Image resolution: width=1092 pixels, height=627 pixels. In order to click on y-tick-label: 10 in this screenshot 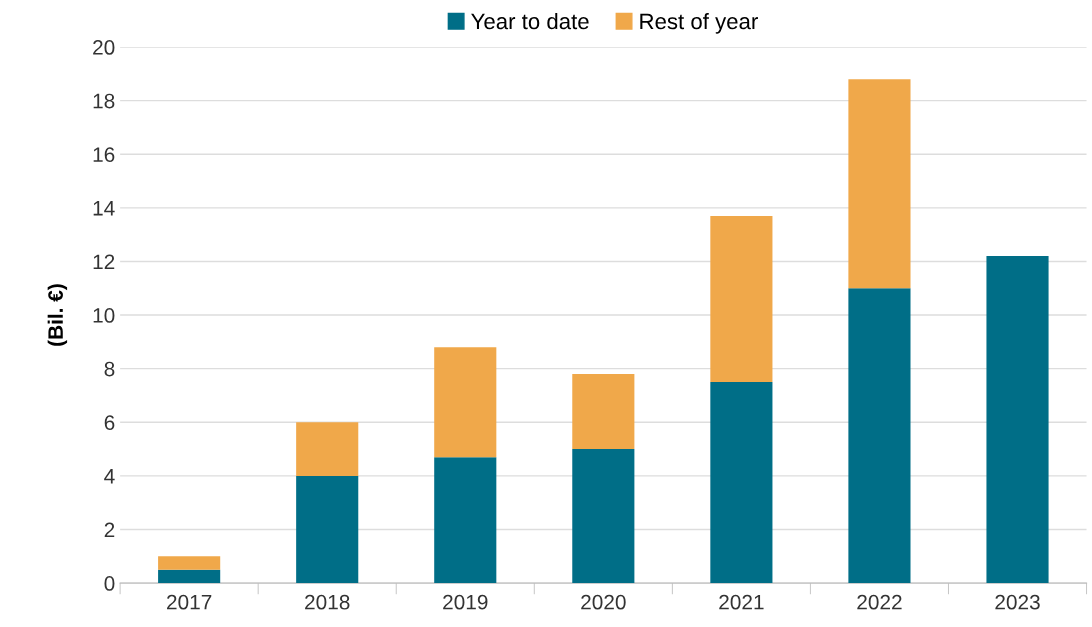, I will do `click(104, 315)`.